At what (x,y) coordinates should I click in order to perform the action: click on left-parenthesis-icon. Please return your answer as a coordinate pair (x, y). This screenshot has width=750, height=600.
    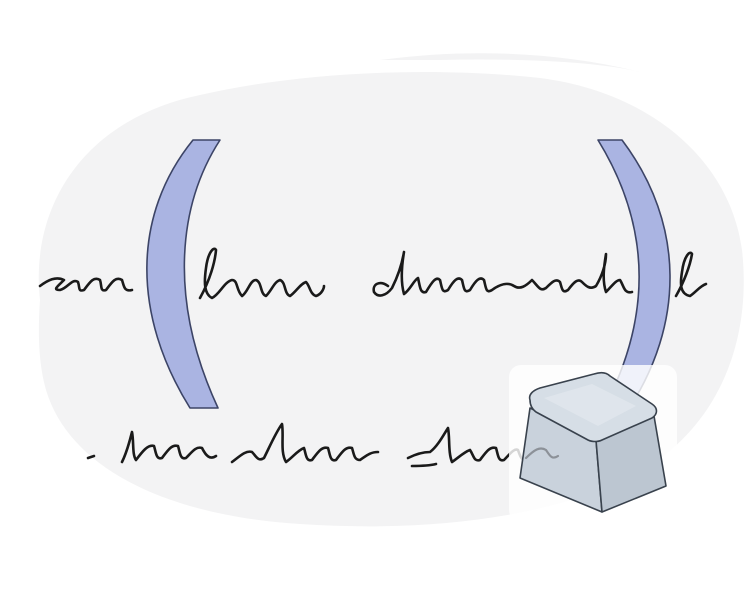
    Looking at the image, I should click on (183, 274).